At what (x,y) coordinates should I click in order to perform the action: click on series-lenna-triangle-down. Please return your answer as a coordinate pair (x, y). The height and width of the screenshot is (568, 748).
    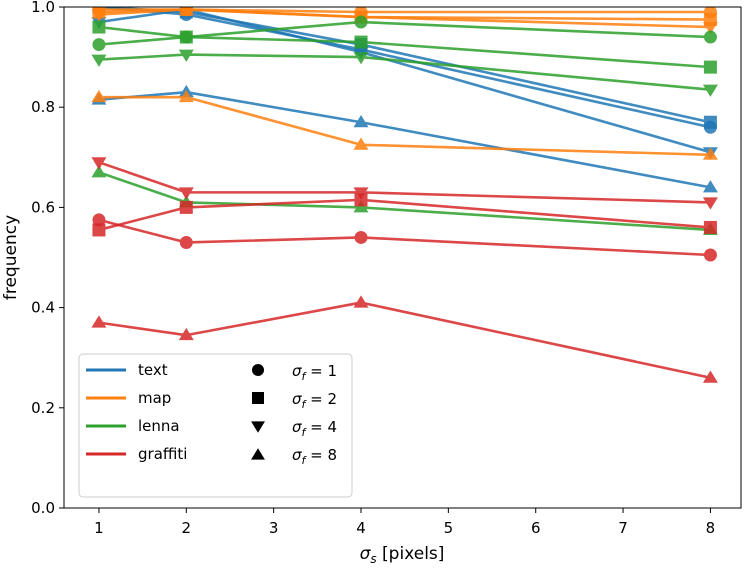
    Looking at the image, I should click on (404, 73).